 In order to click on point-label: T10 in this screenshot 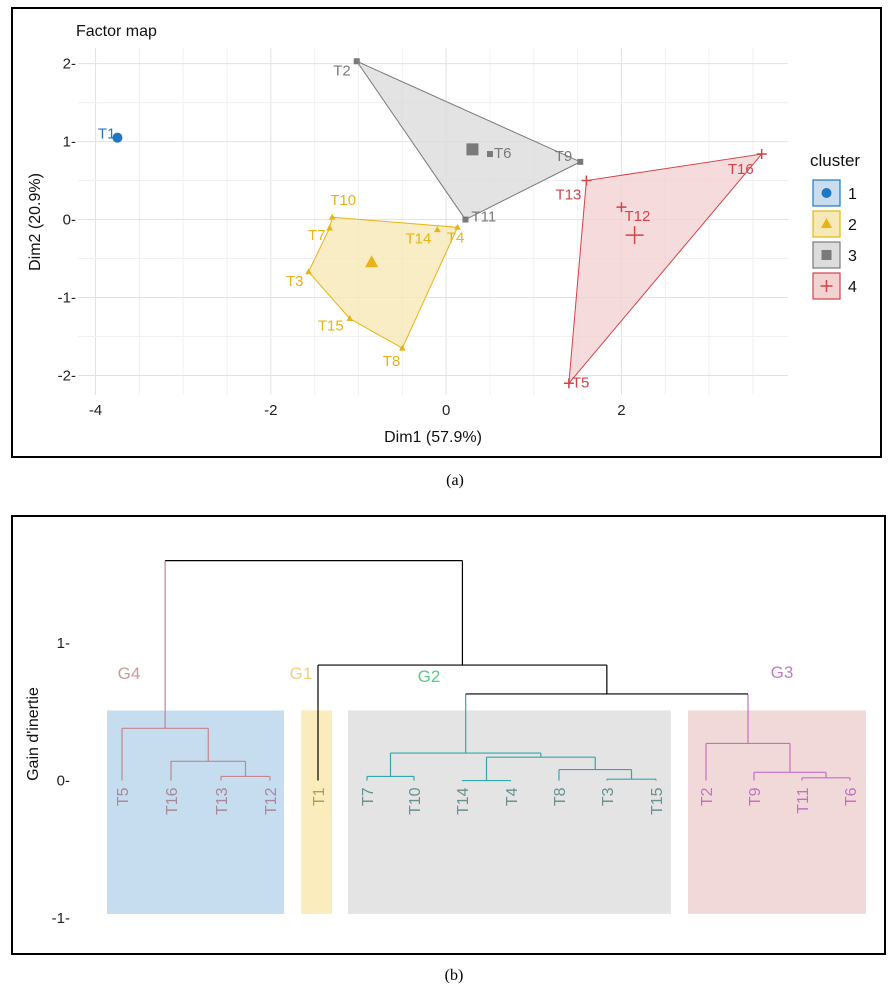, I will do `click(343, 200)`.